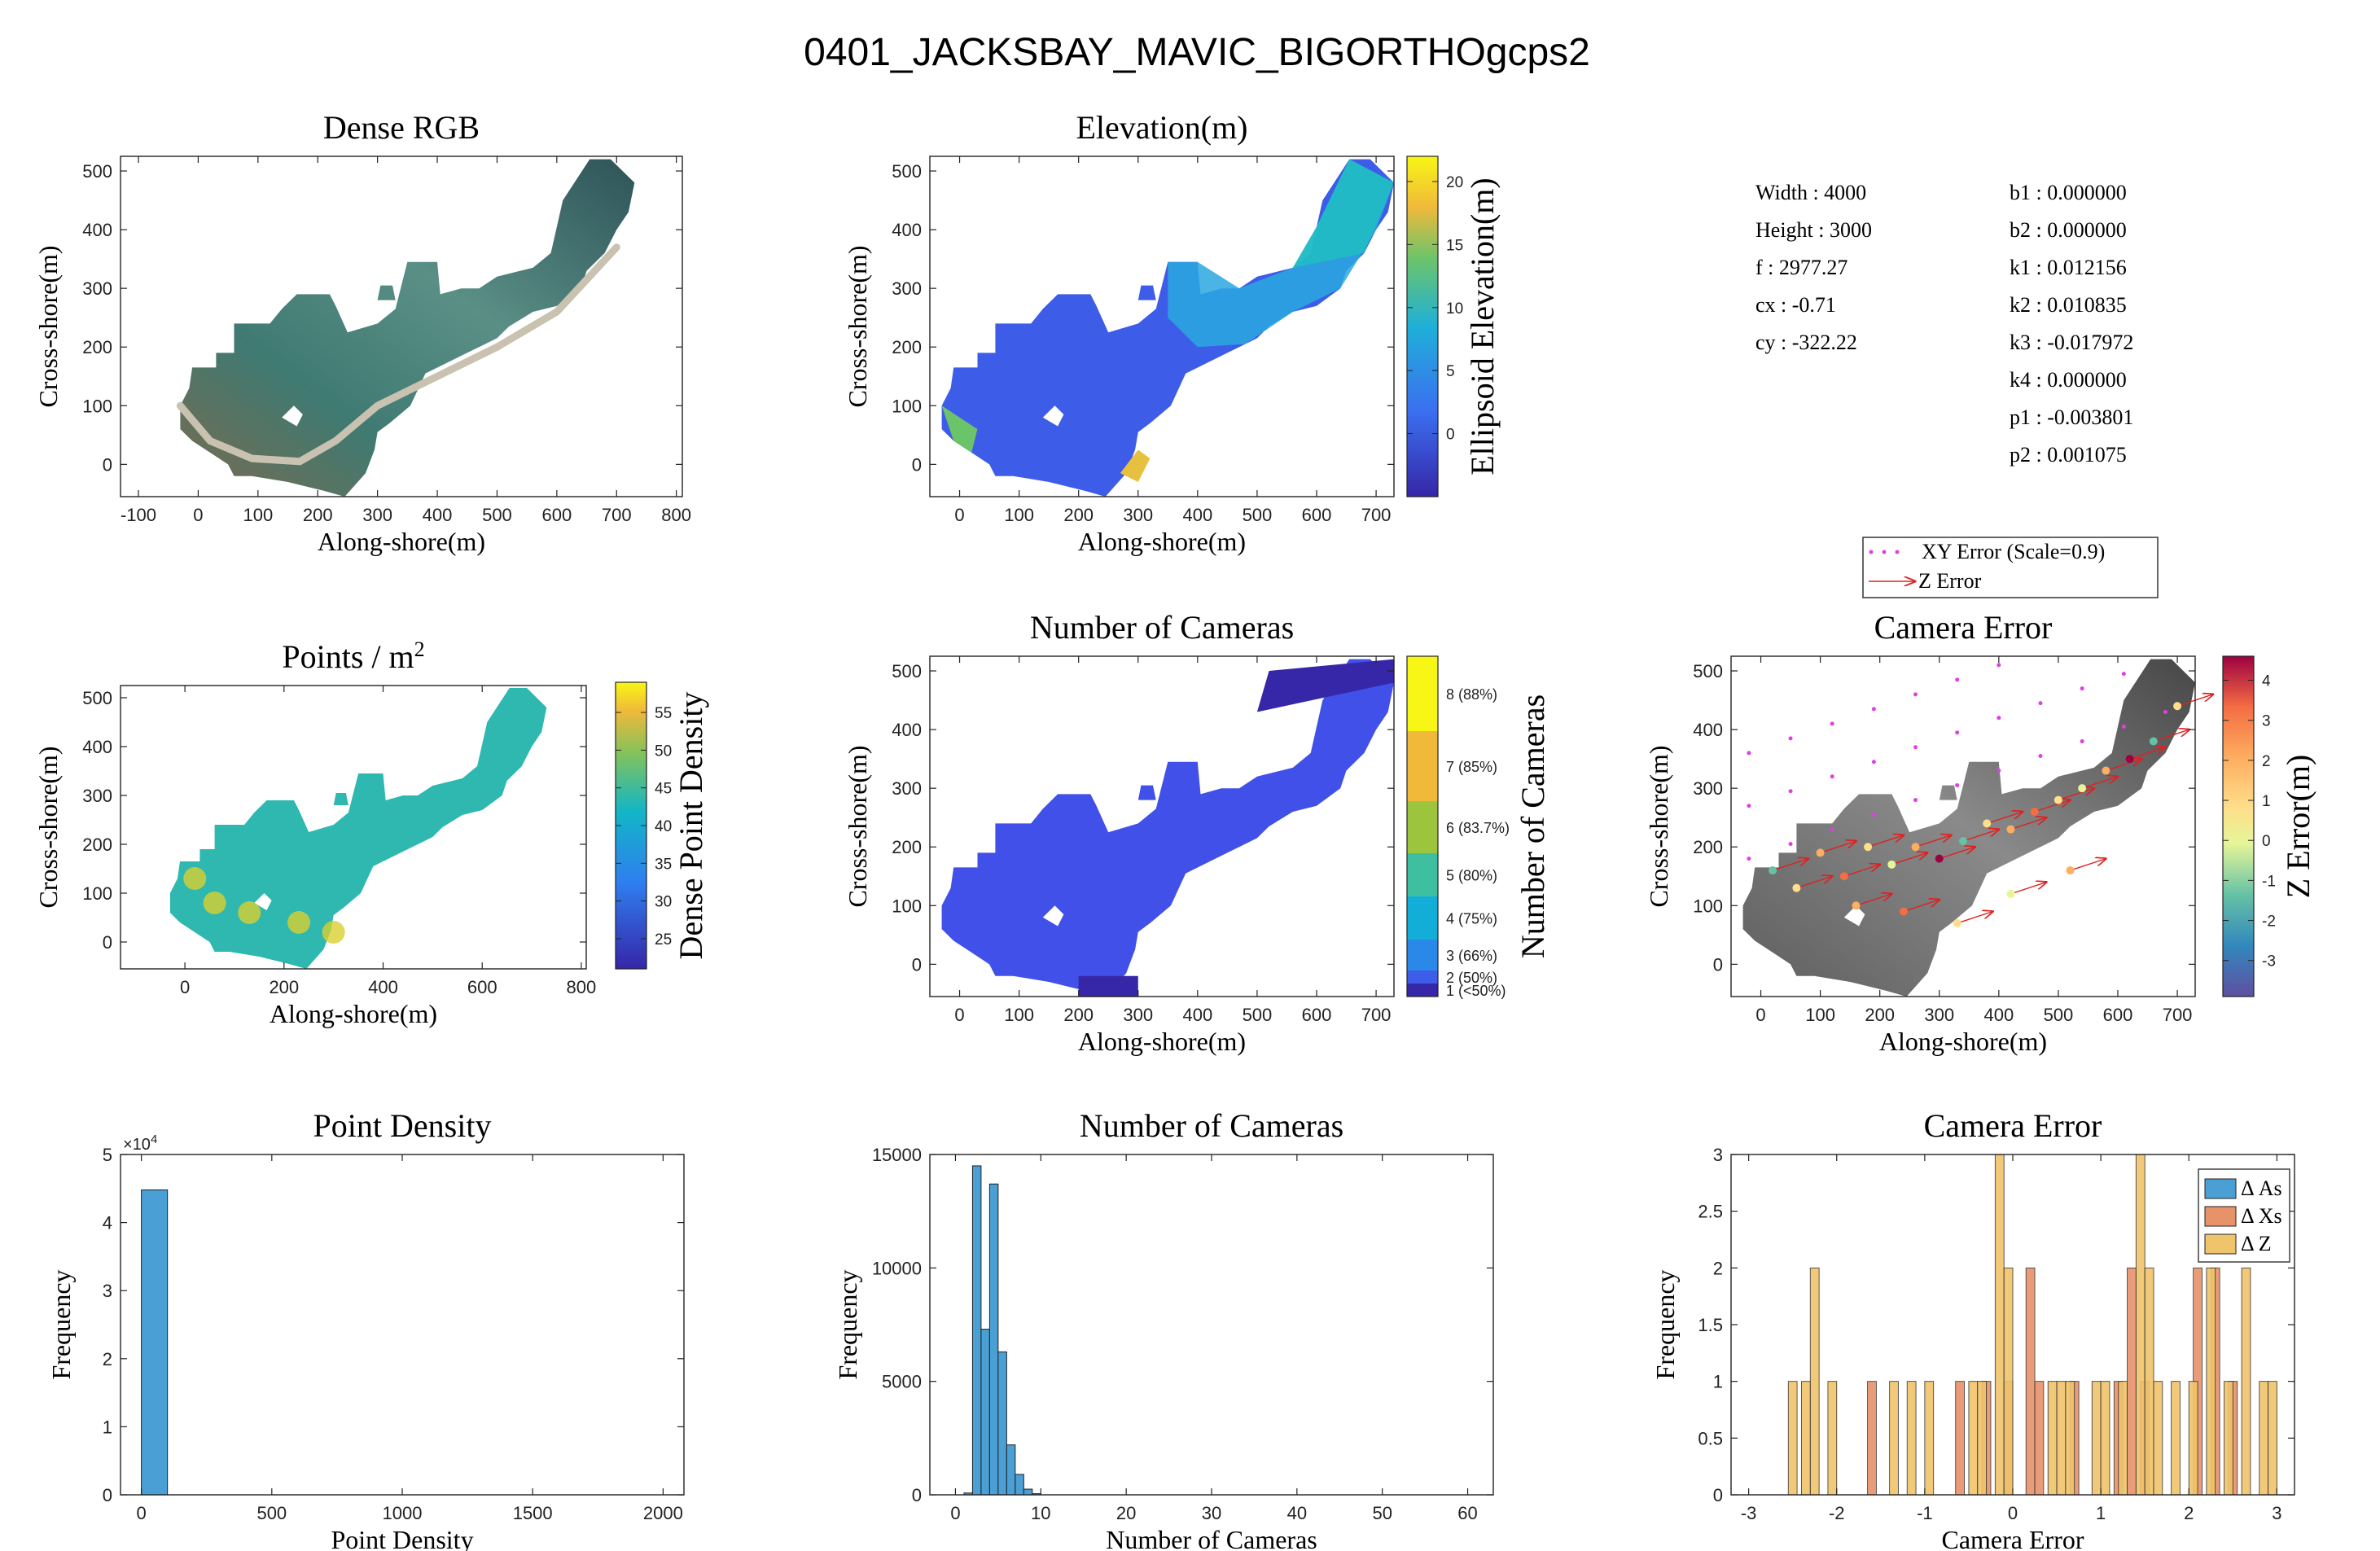 The image size is (2380, 1551). I want to click on xy-error-legend-marker, so click(1884, 552).